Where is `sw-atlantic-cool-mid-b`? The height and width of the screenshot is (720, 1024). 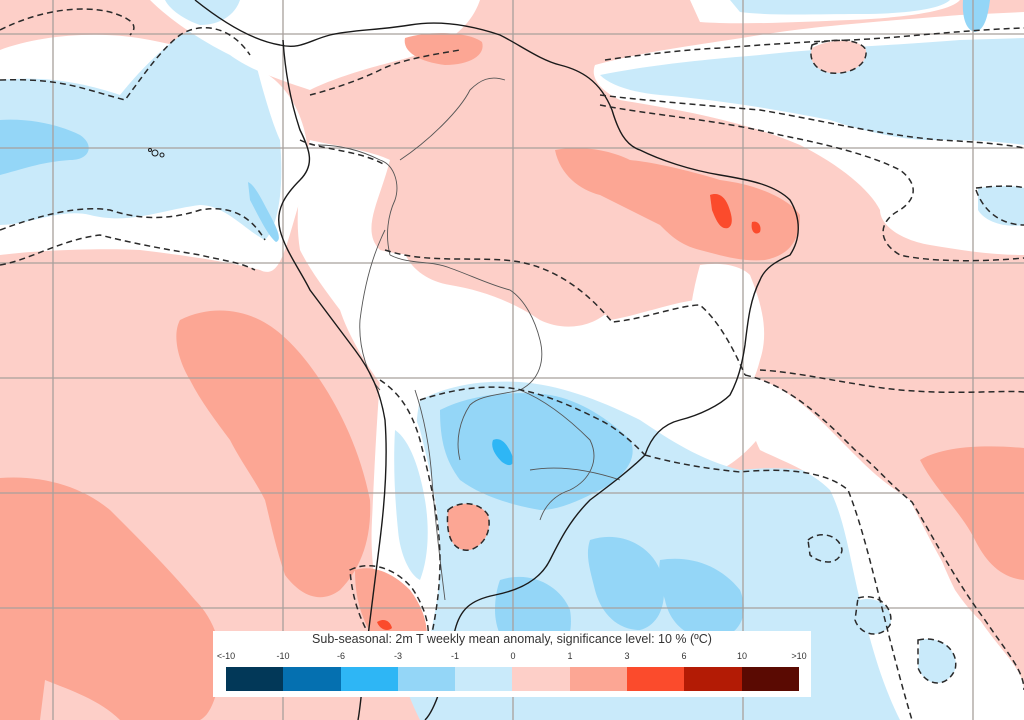
sw-atlantic-cool-mid-b is located at coordinates (701, 599).